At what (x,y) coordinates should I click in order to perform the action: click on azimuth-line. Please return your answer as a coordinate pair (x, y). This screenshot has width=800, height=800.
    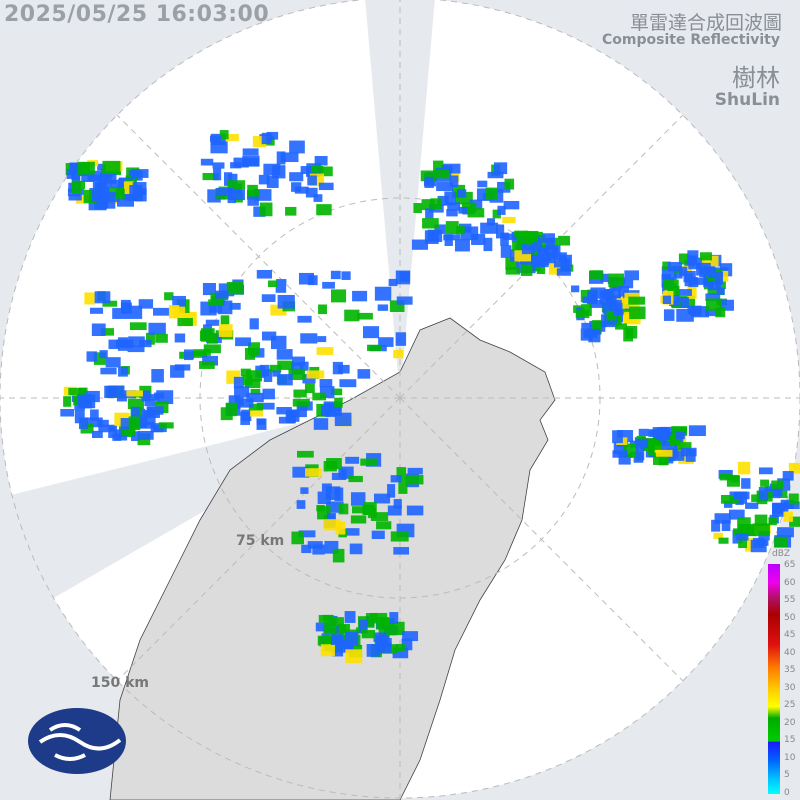
    Looking at the image, I should click on (258, 256).